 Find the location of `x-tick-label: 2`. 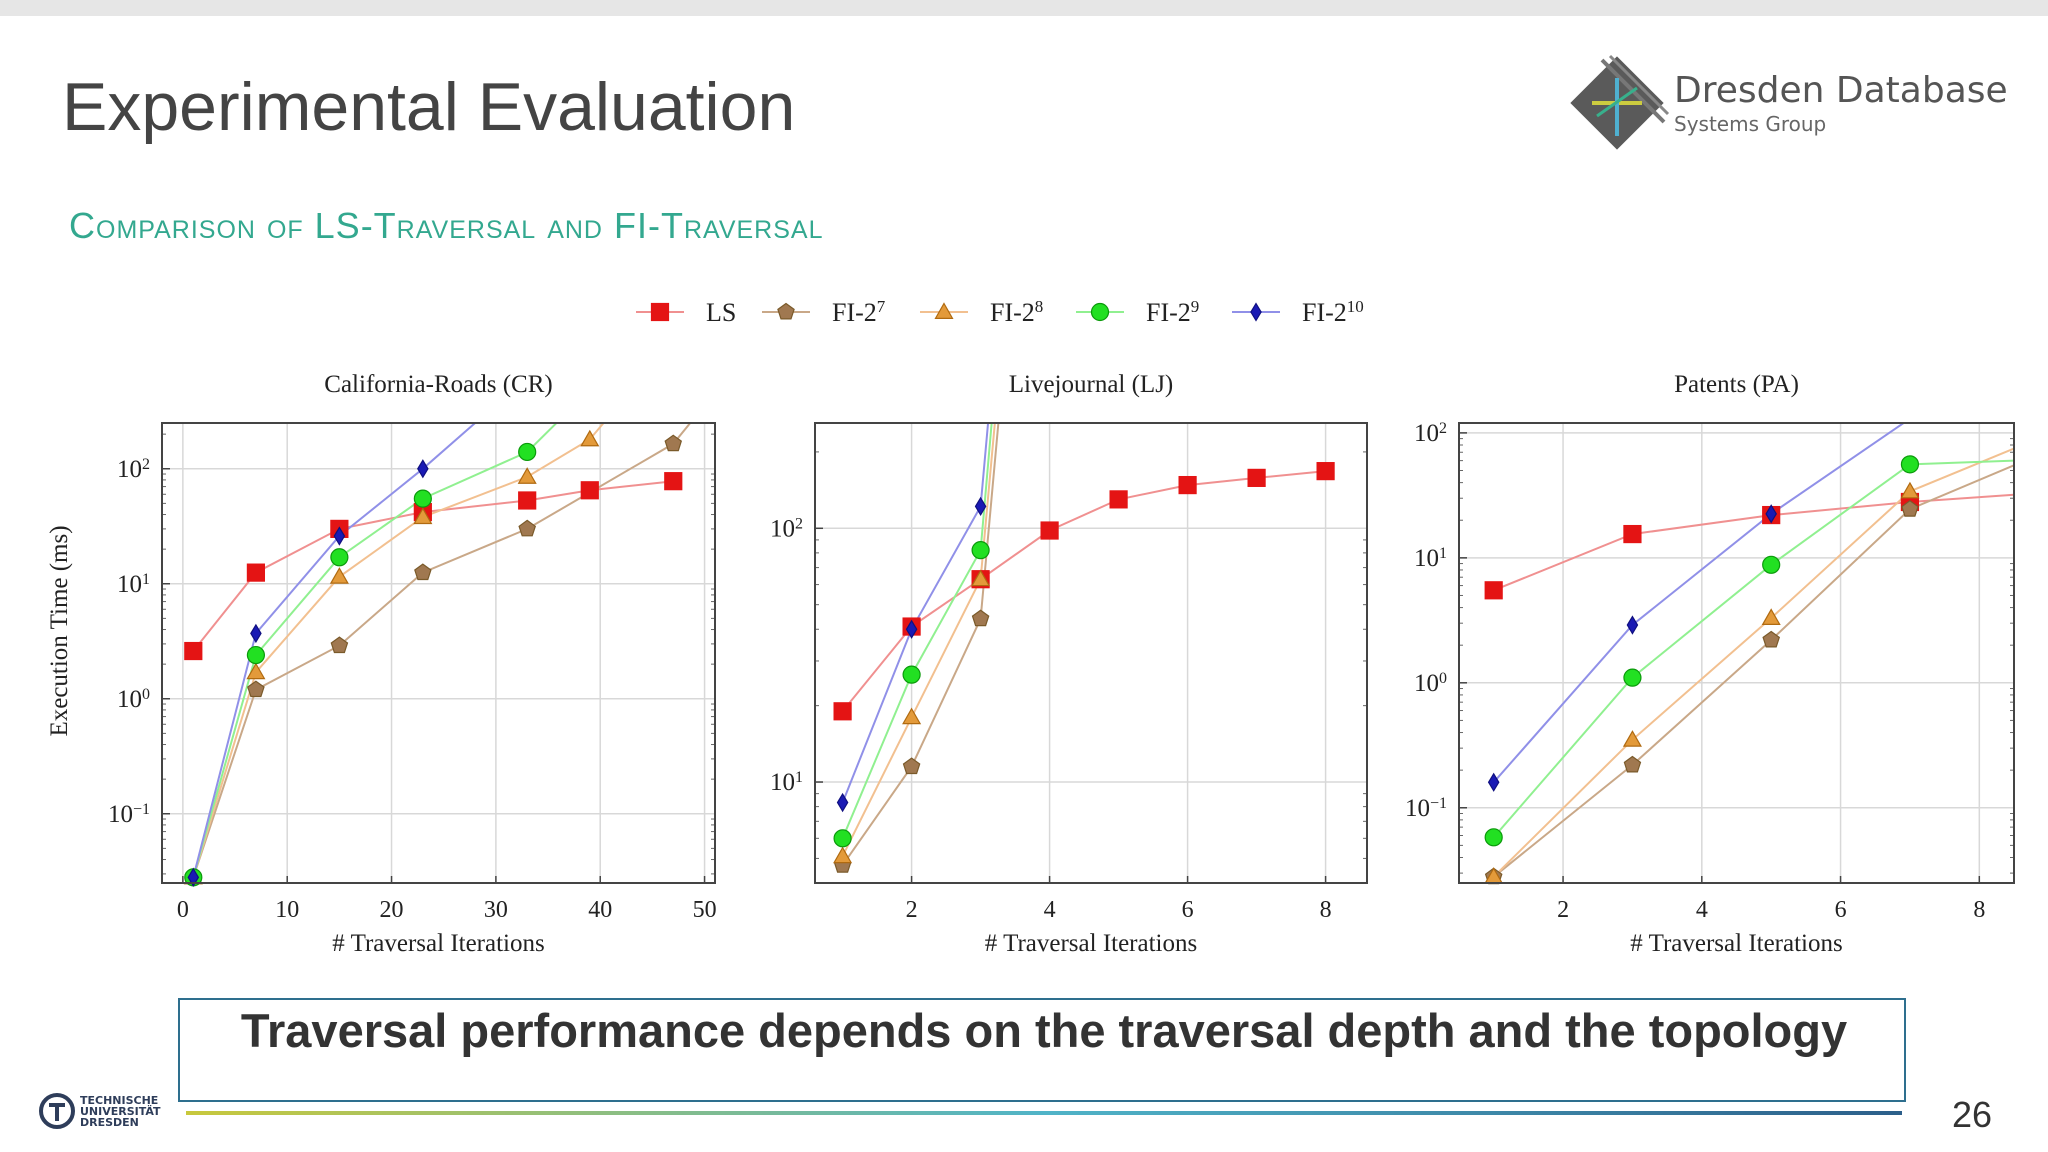

x-tick-label: 2 is located at coordinates (912, 910).